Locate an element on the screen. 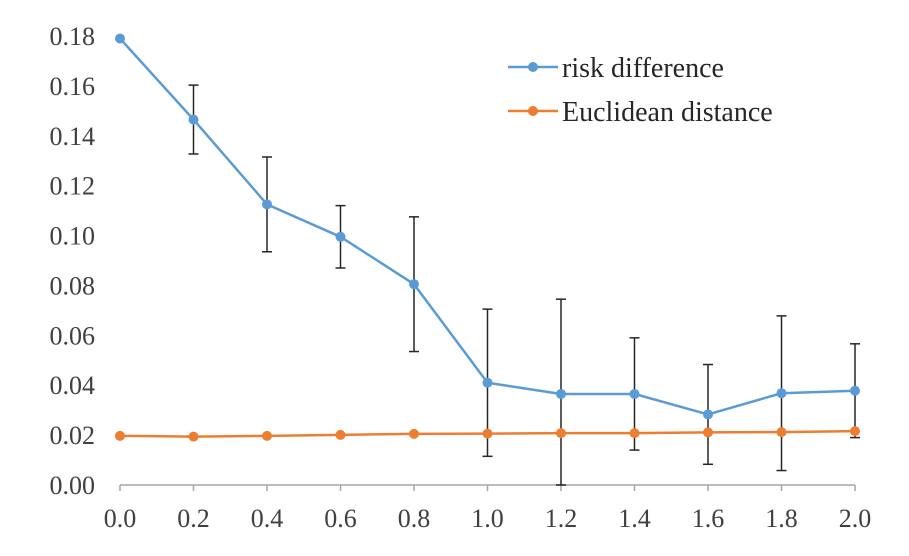  y-tick-label: 0.02 is located at coordinates (73, 435).